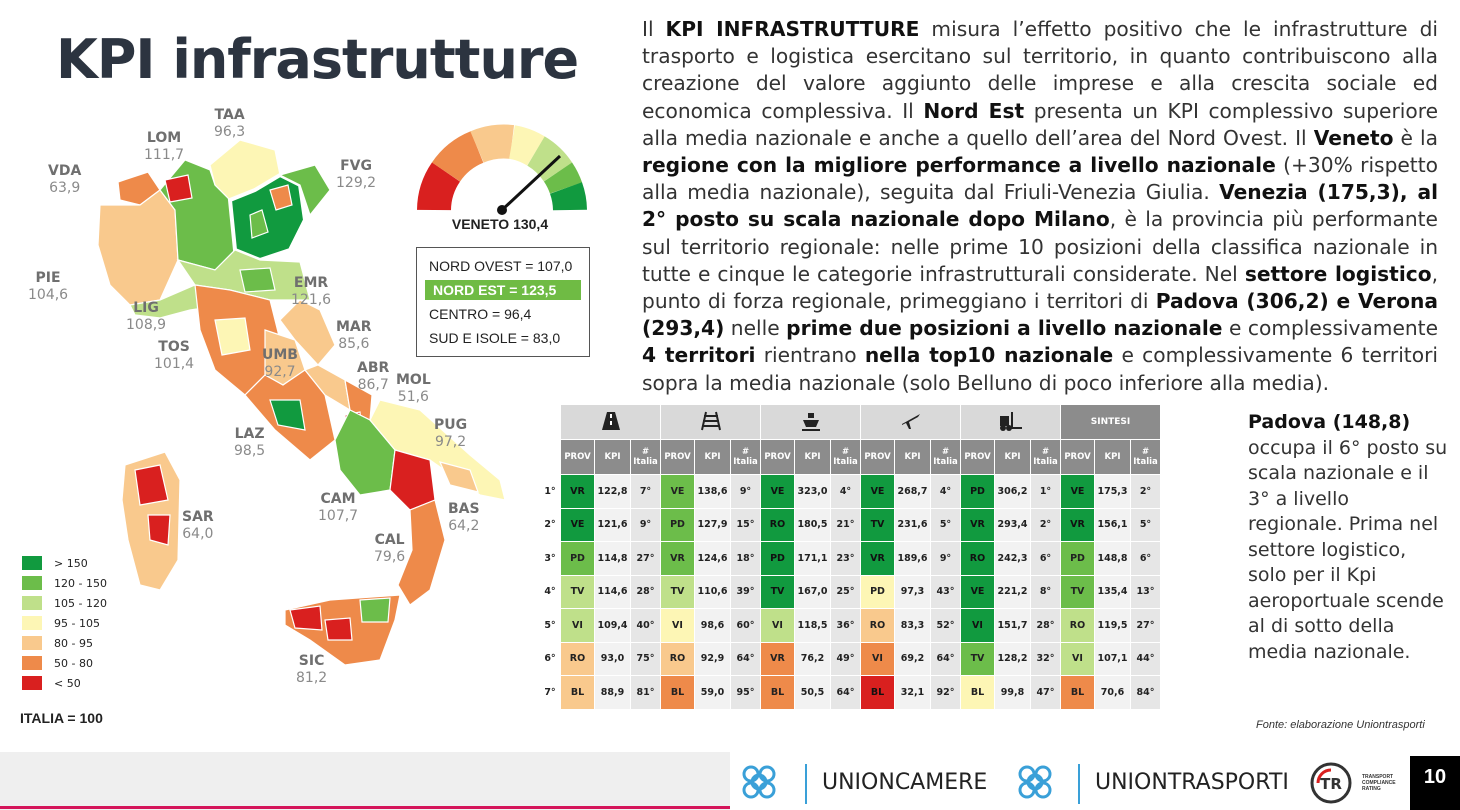 This screenshot has width=1460, height=810. Describe the element at coordinates (612, 592) in the screenshot. I see `kpi-value-cell: 114,6` at that location.